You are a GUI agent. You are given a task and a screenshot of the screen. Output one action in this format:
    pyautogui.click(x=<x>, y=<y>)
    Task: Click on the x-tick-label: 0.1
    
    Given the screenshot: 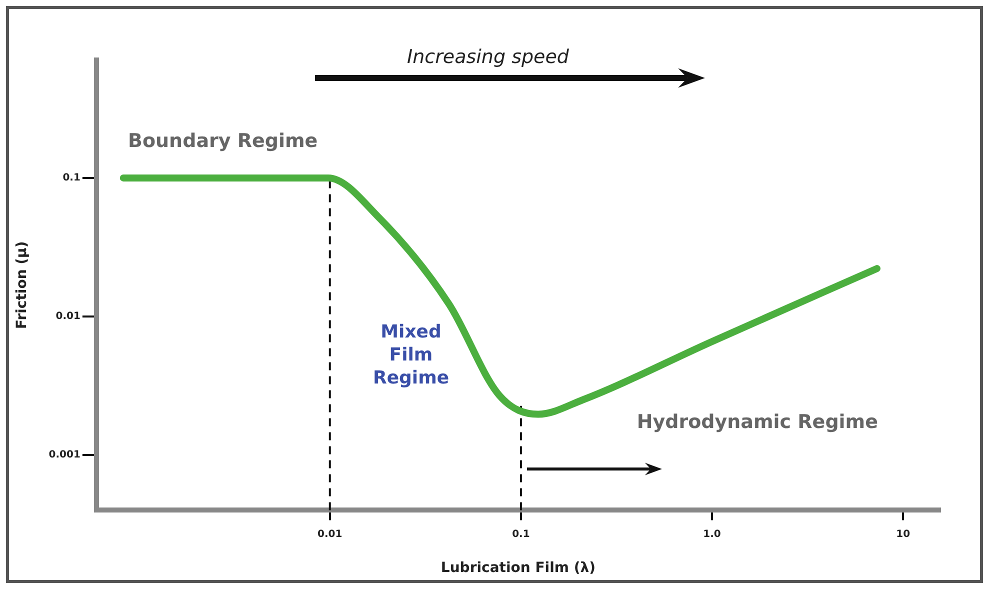 What is the action you would take?
    pyautogui.click(x=521, y=534)
    